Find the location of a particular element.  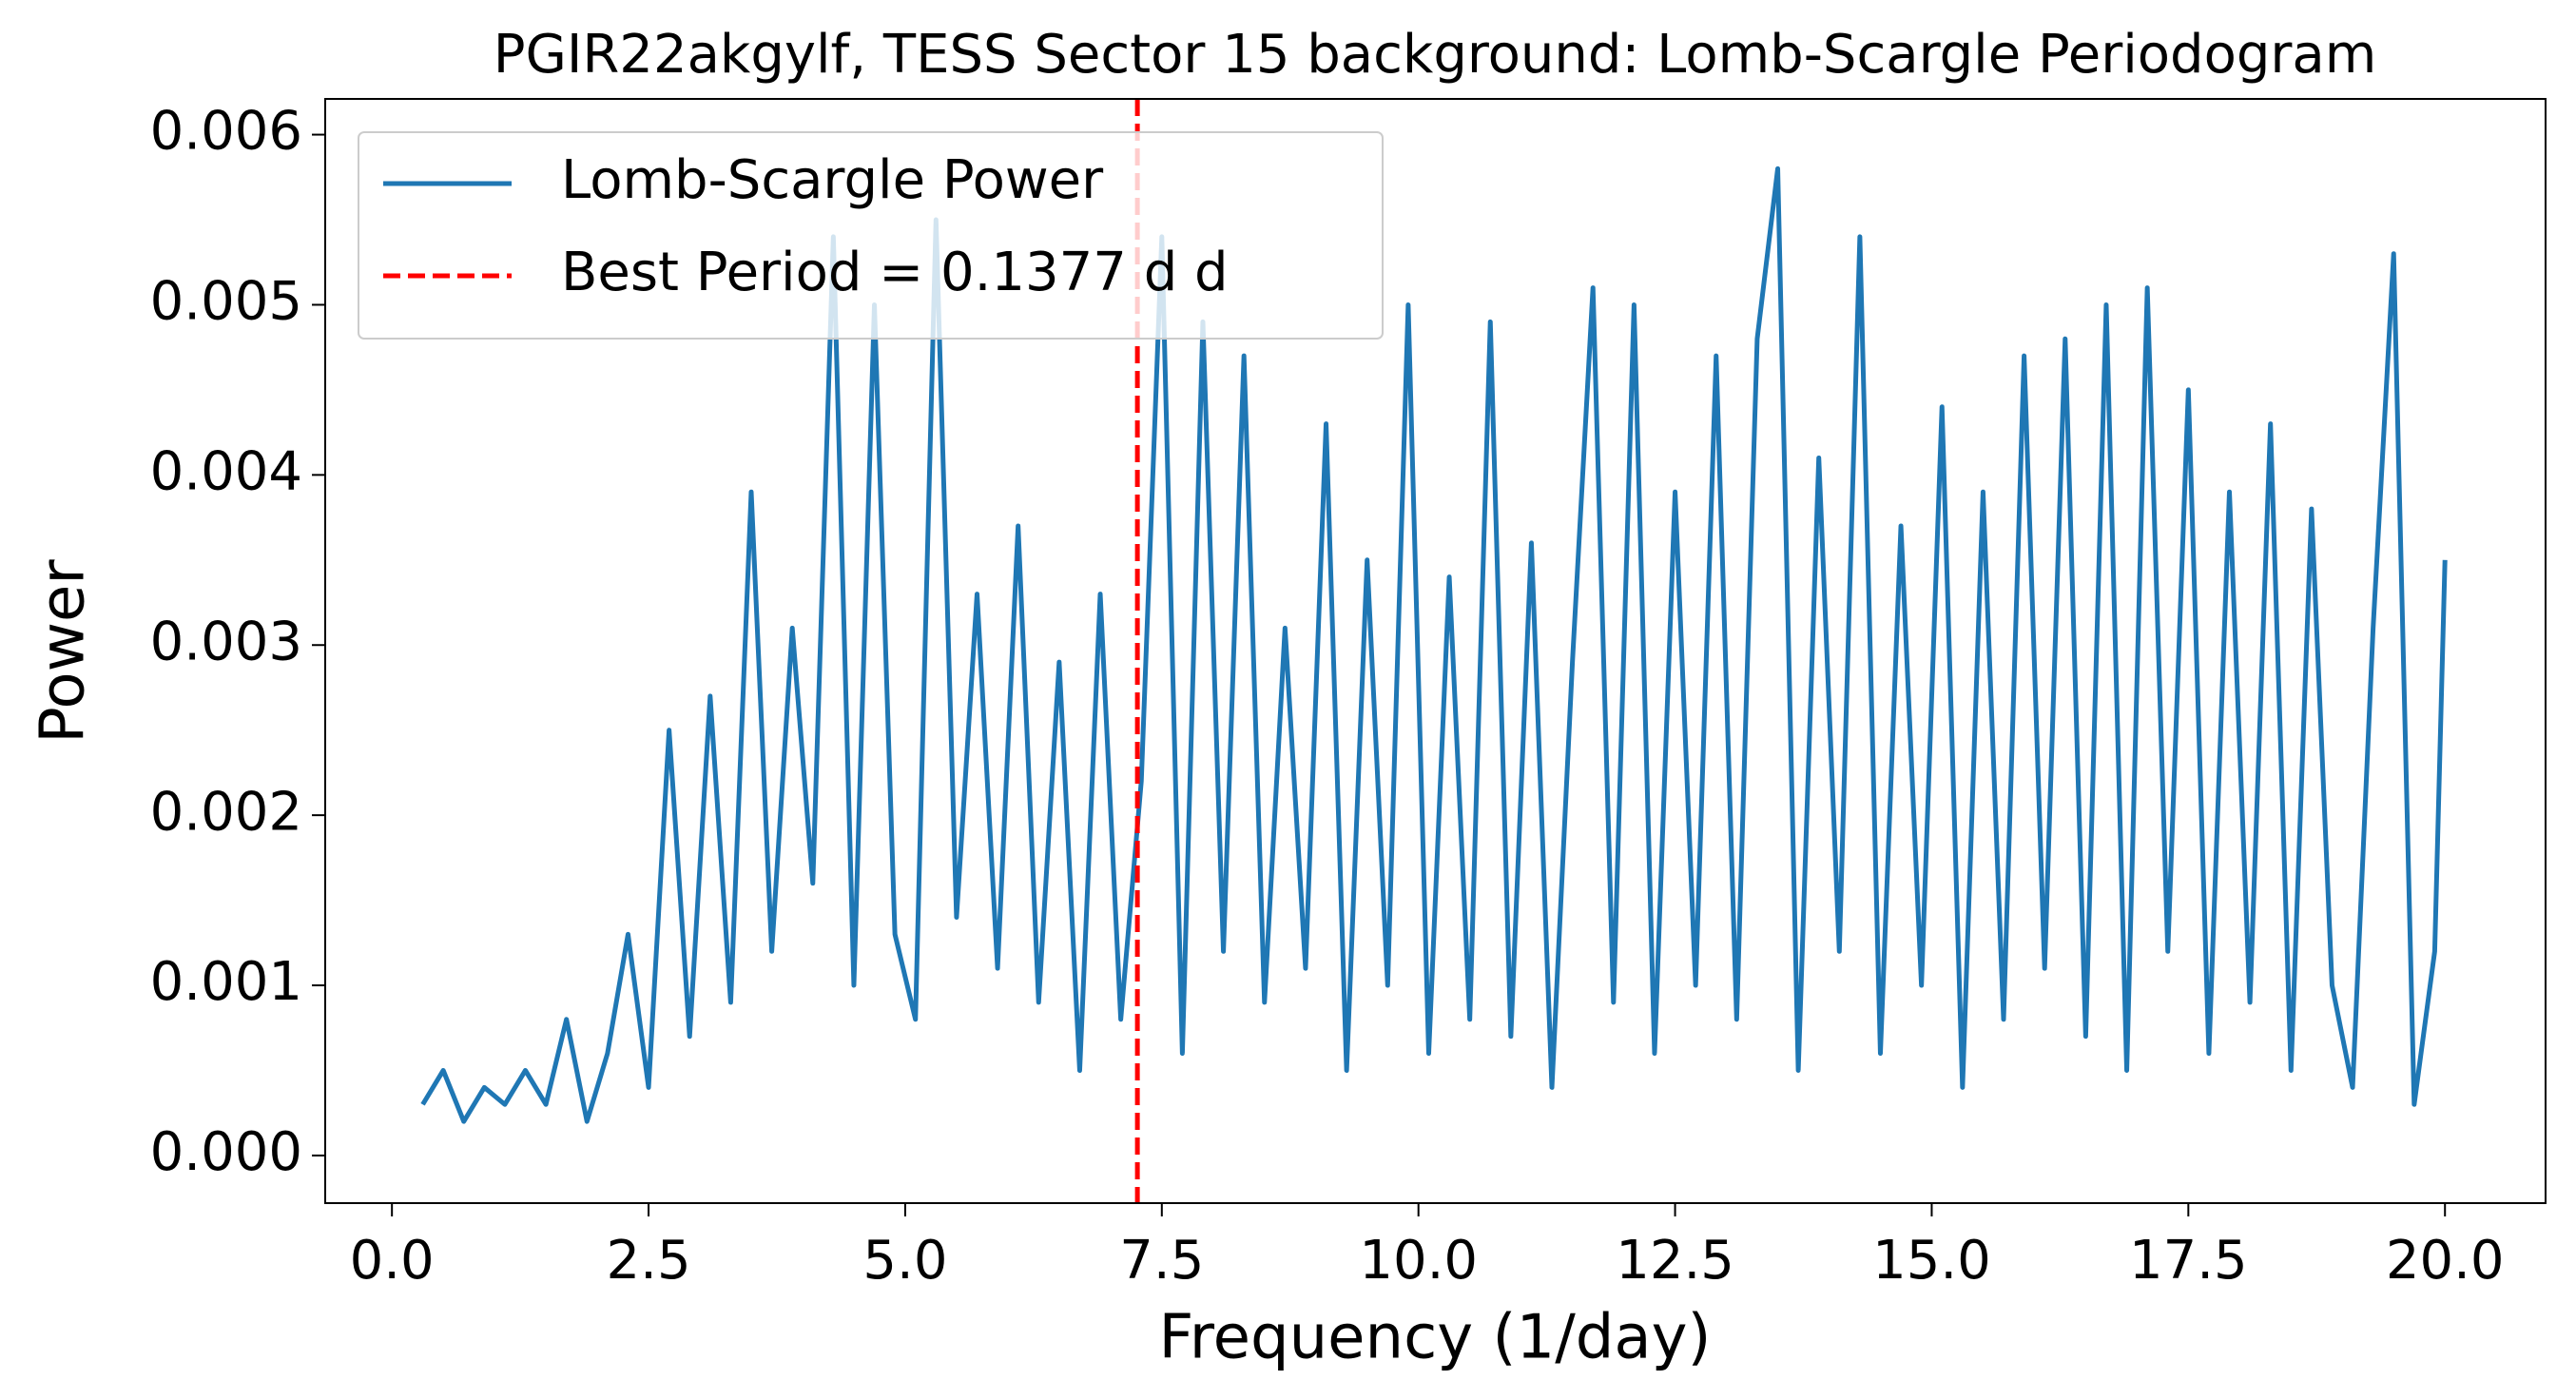

legend-label: Lomb-Scargle Power is located at coordinates (832, 180).